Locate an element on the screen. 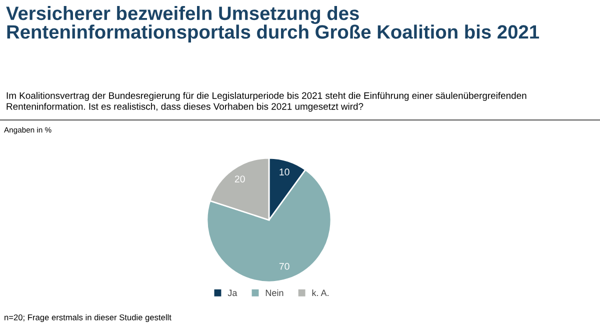  chart-title: Versicherer bezweifeln Umsetzung des Renteninformationsportals durch Große Koalition bis 2021 is located at coordinates (273, 24).